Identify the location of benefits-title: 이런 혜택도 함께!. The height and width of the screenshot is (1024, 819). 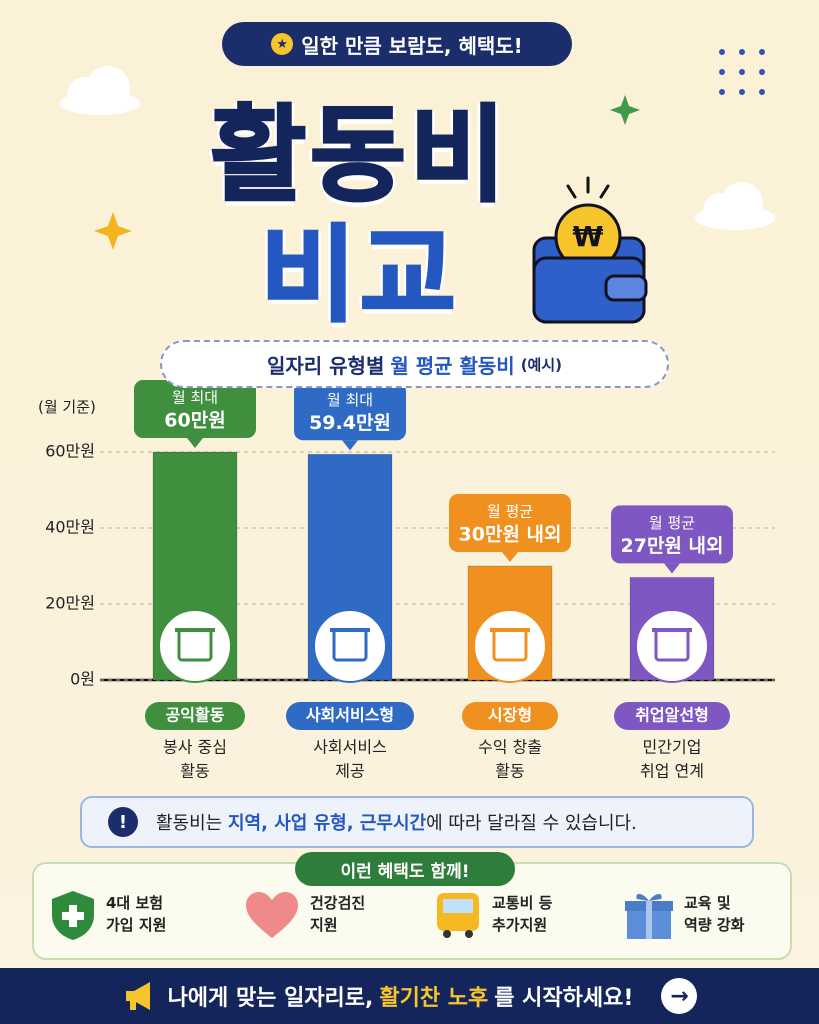
(405, 869).